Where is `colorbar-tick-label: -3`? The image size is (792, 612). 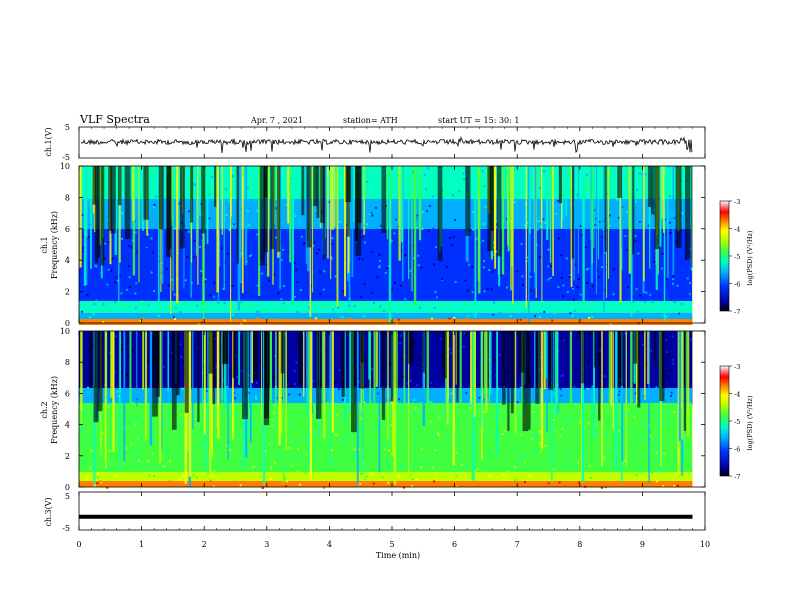 colorbar-tick-label: -3 is located at coordinates (737, 202).